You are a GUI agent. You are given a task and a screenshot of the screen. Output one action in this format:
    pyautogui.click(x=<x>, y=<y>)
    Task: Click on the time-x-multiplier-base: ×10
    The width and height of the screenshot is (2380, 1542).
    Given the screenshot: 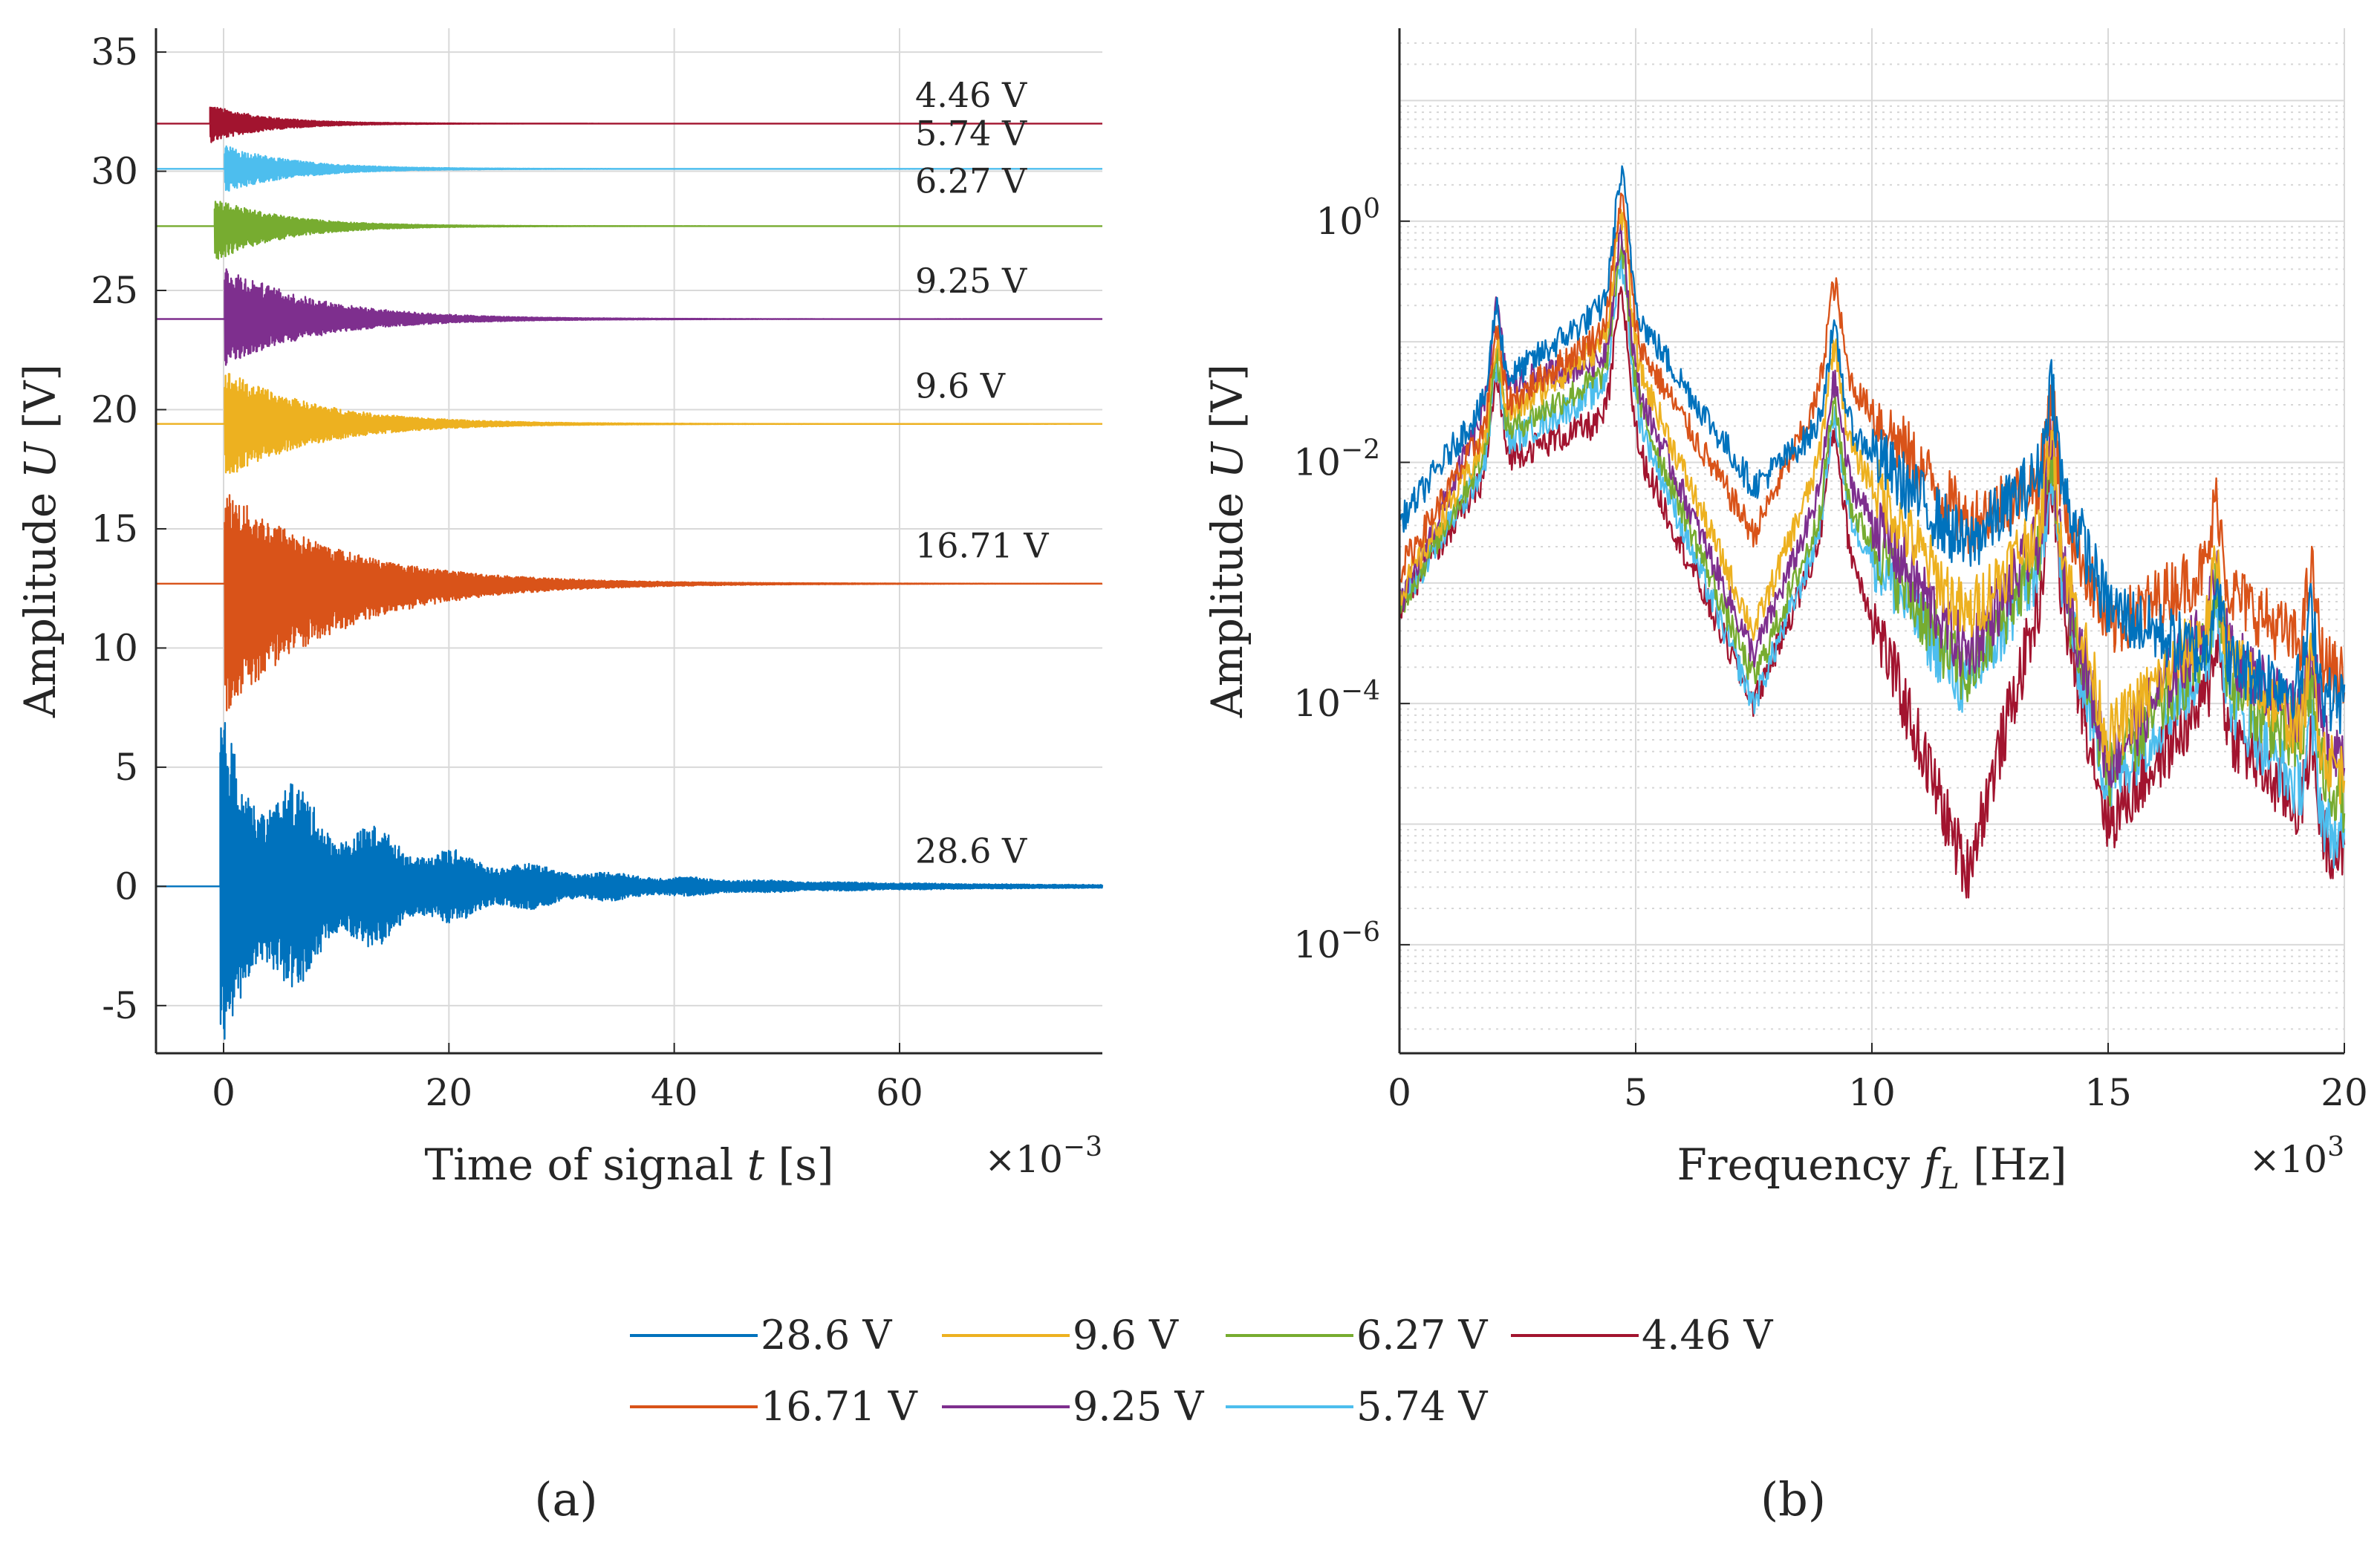 What is the action you would take?
    pyautogui.click(x=1023, y=1159)
    